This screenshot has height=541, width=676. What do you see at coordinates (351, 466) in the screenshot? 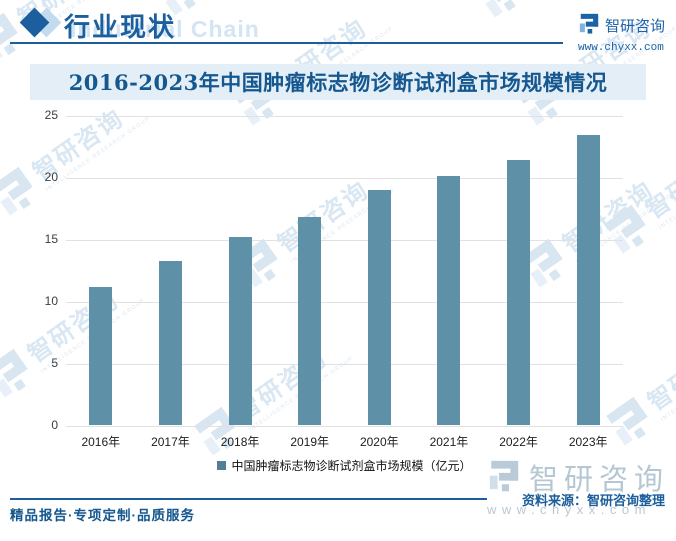
I see `legend-label: 中国肿瘤标志物诊断试剂盒市场规模（亿元）` at bounding box center [351, 466].